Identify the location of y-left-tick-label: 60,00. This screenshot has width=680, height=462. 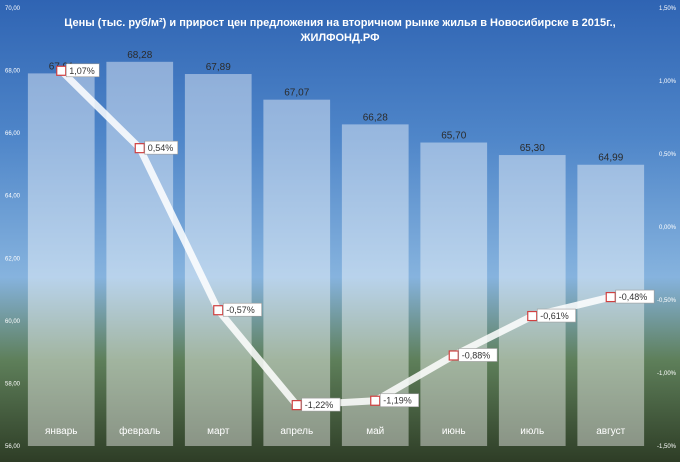
(13, 322).